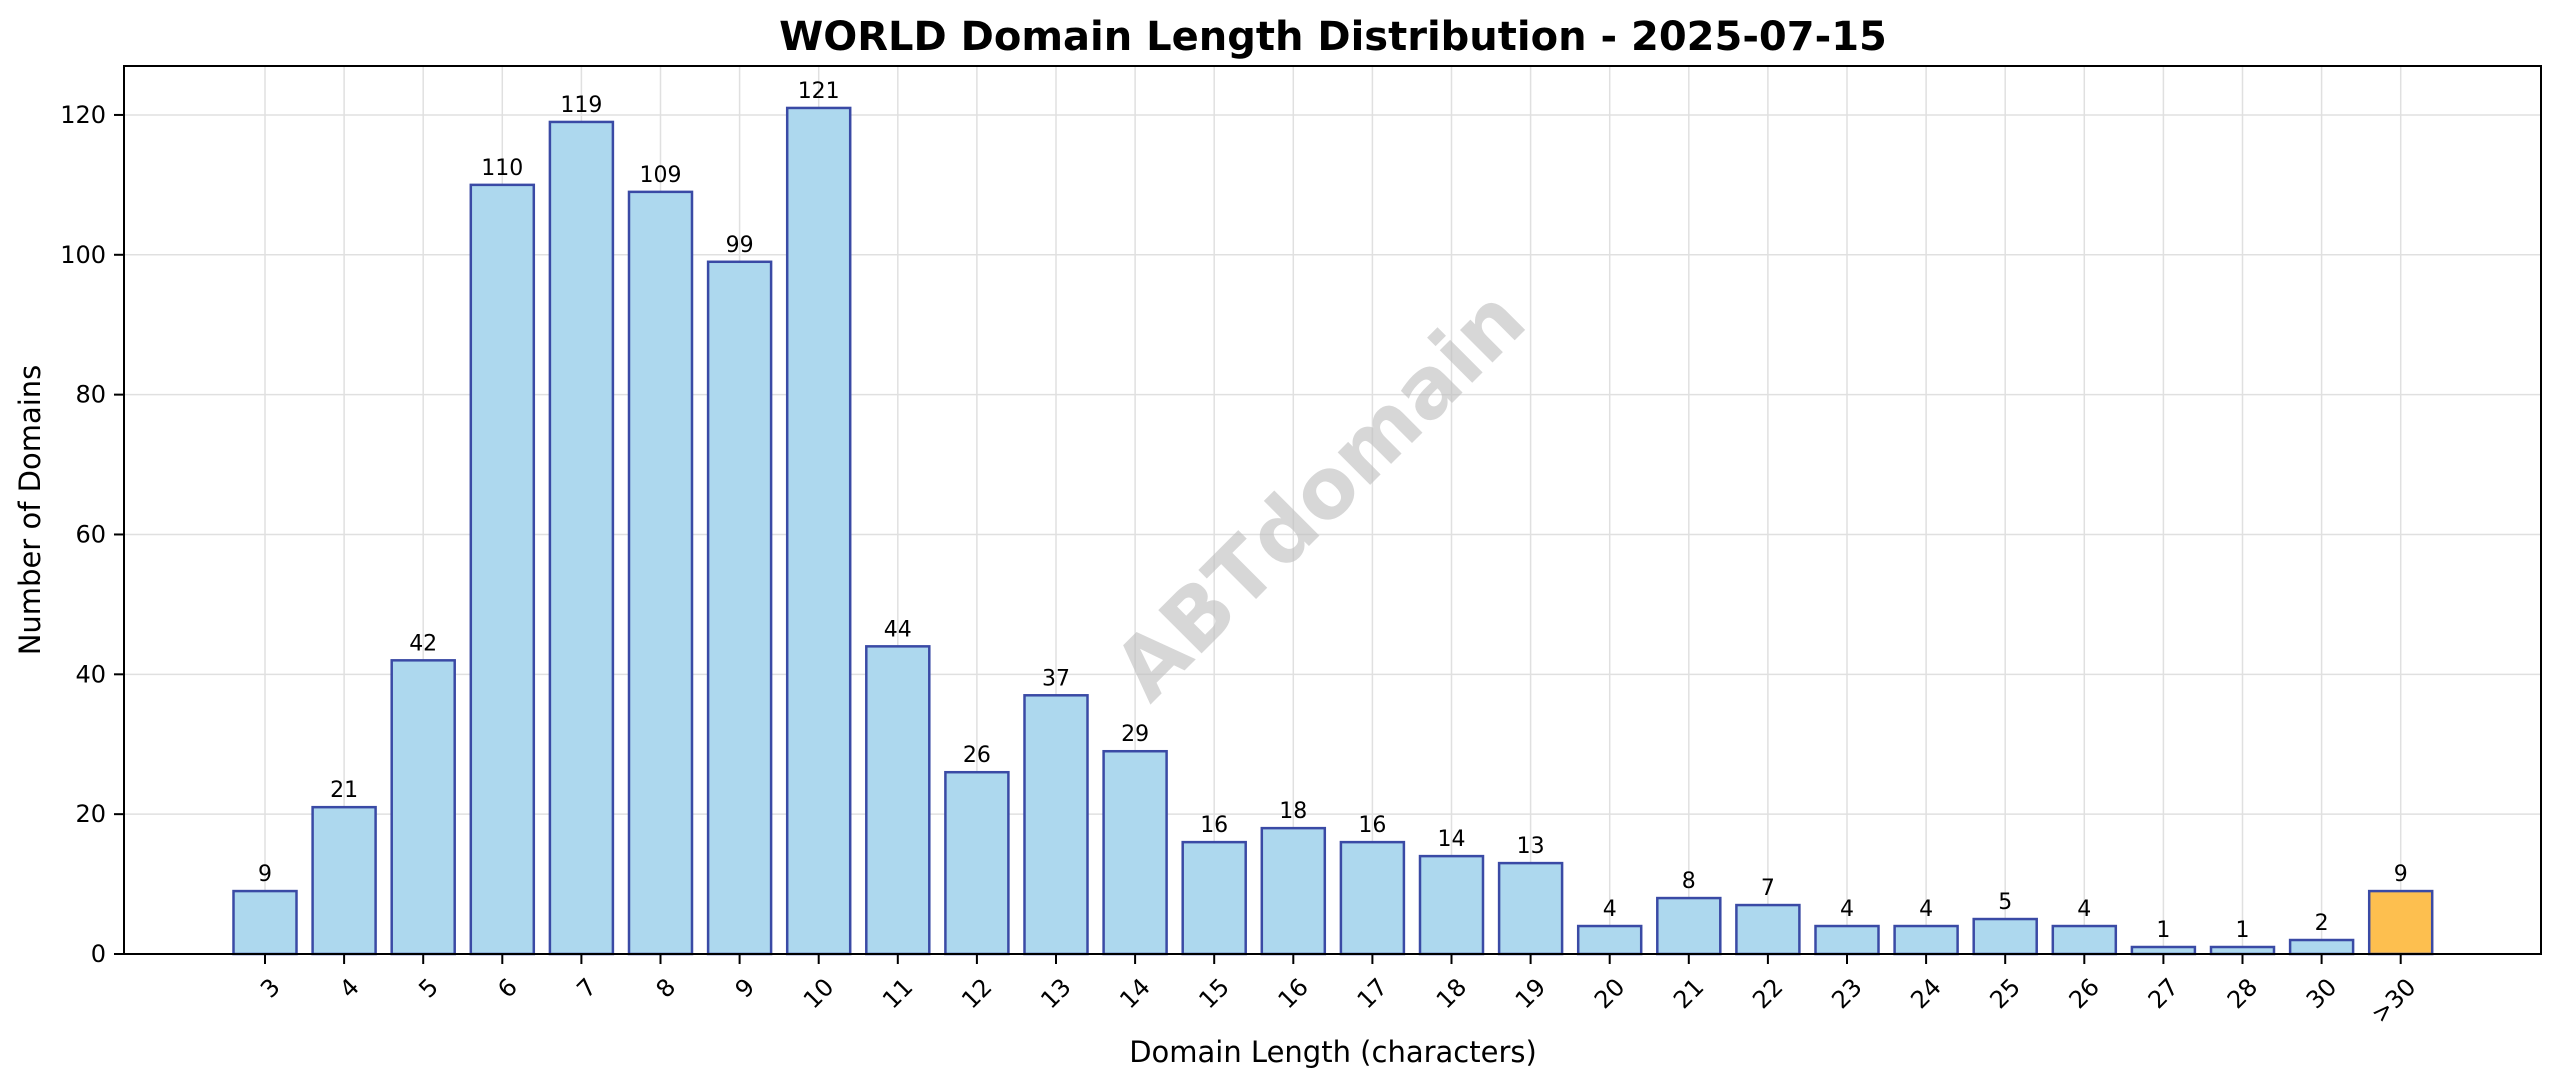 This screenshot has width=2560, height=1087. Describe the element at coordinates (423, 643) in the screenshot. I see `data-label: 42` at that location.